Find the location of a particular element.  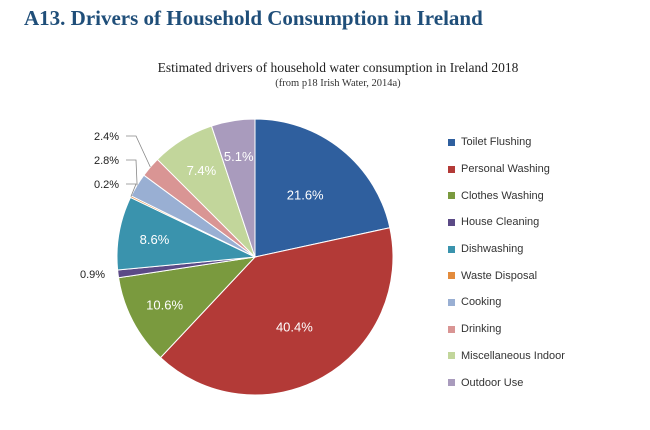

pie-slice-personal-washing is located at coordinates (276, 311).